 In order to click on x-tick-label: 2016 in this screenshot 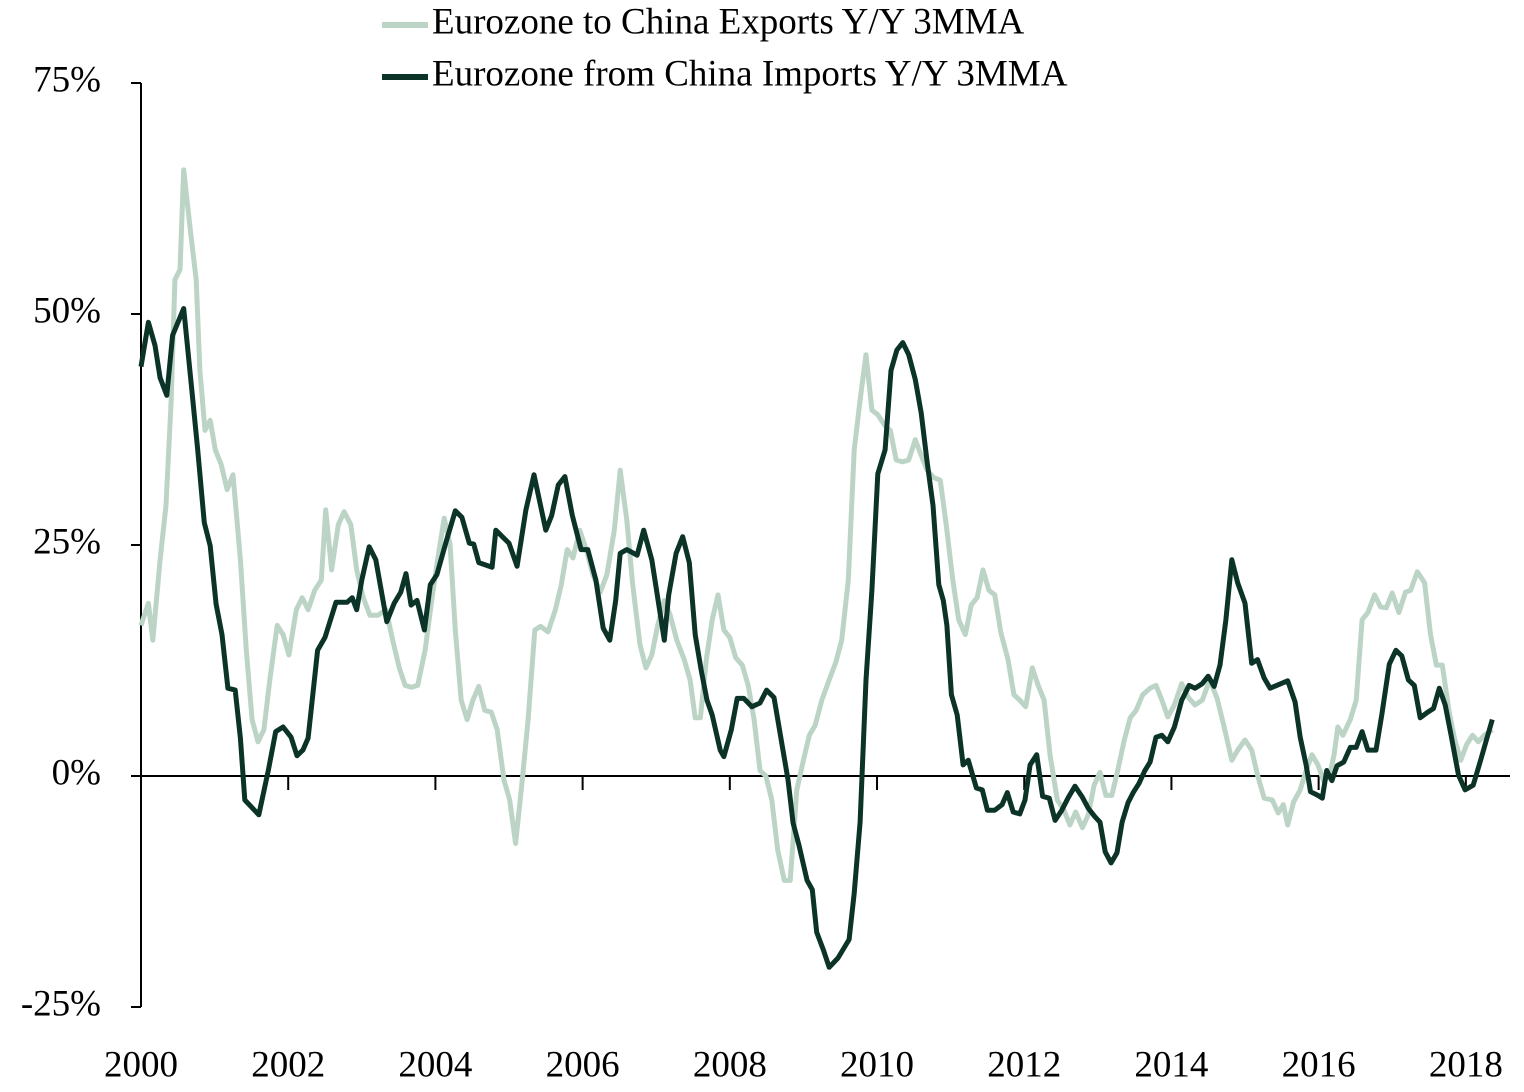, I will do `click(1319, 1064)`.